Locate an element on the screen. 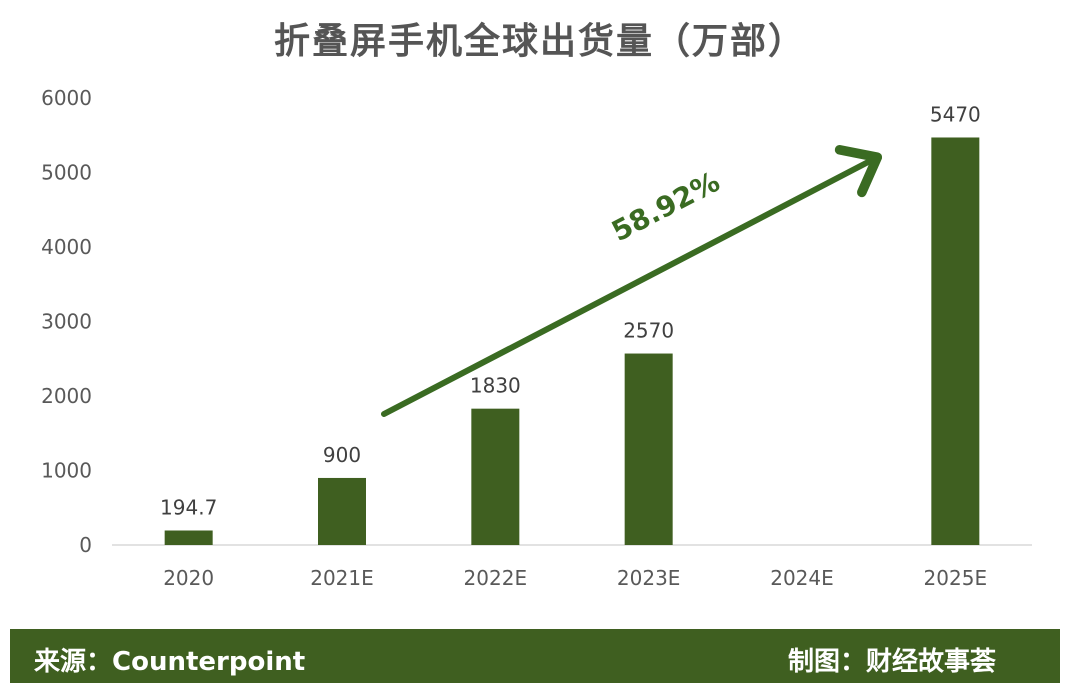 The height and width of the screenshot is (683, 1080). growth-rate-label: 58.92% is located at coordinates (665, 206).